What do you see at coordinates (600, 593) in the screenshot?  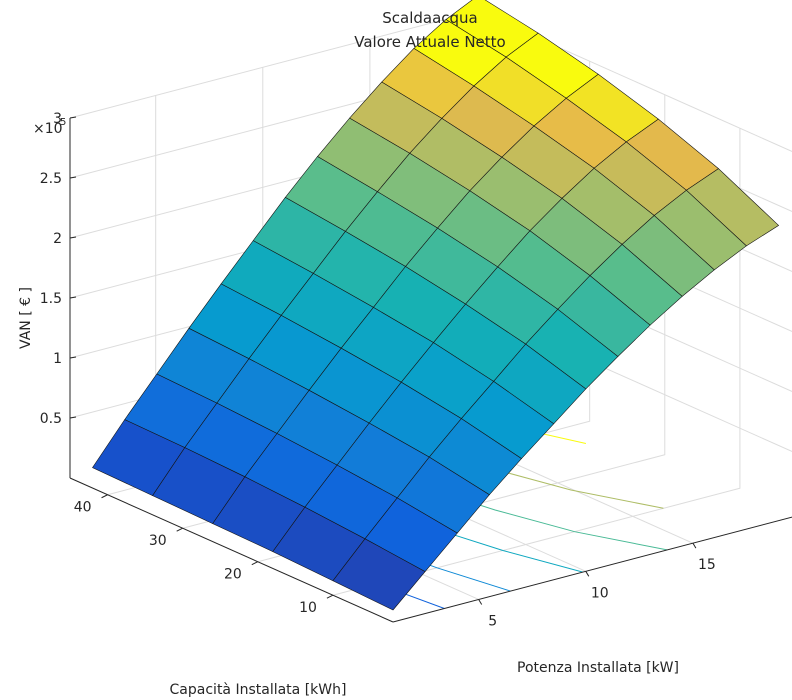 I see `x-tick-label: 10` at bounding box center [600, 593].